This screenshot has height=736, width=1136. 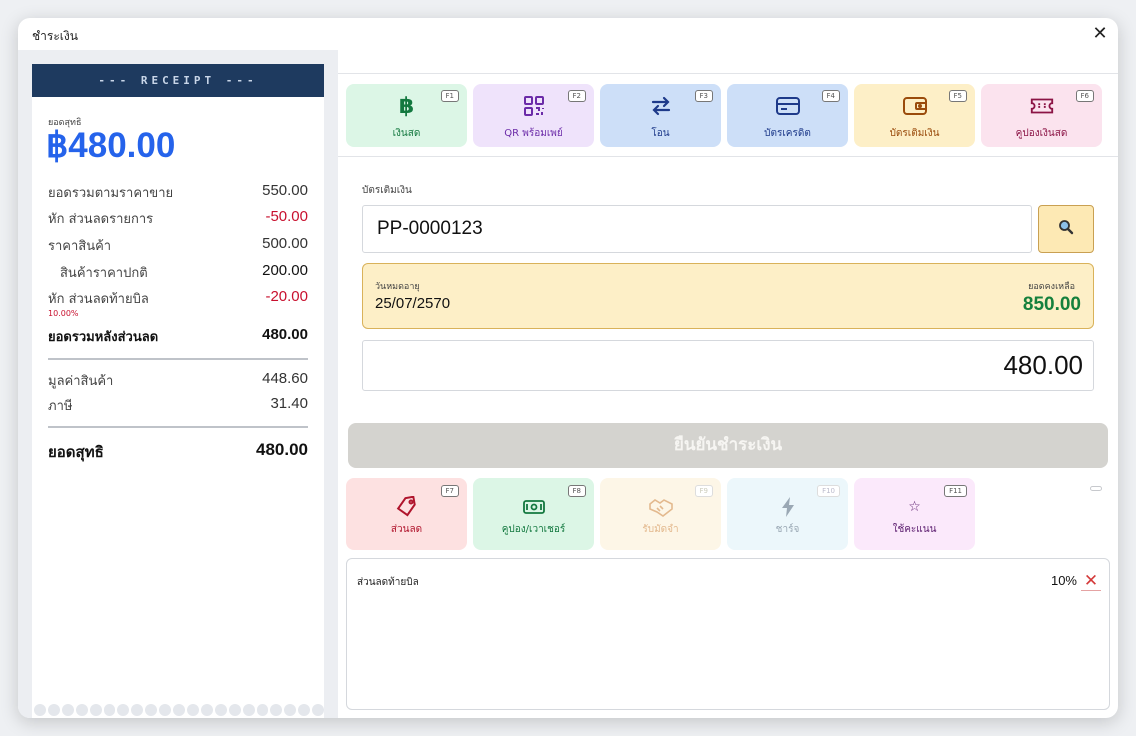 I want to click on payment-credit-card: F4 บัตรเครดิต, so click(x=787, y=115).